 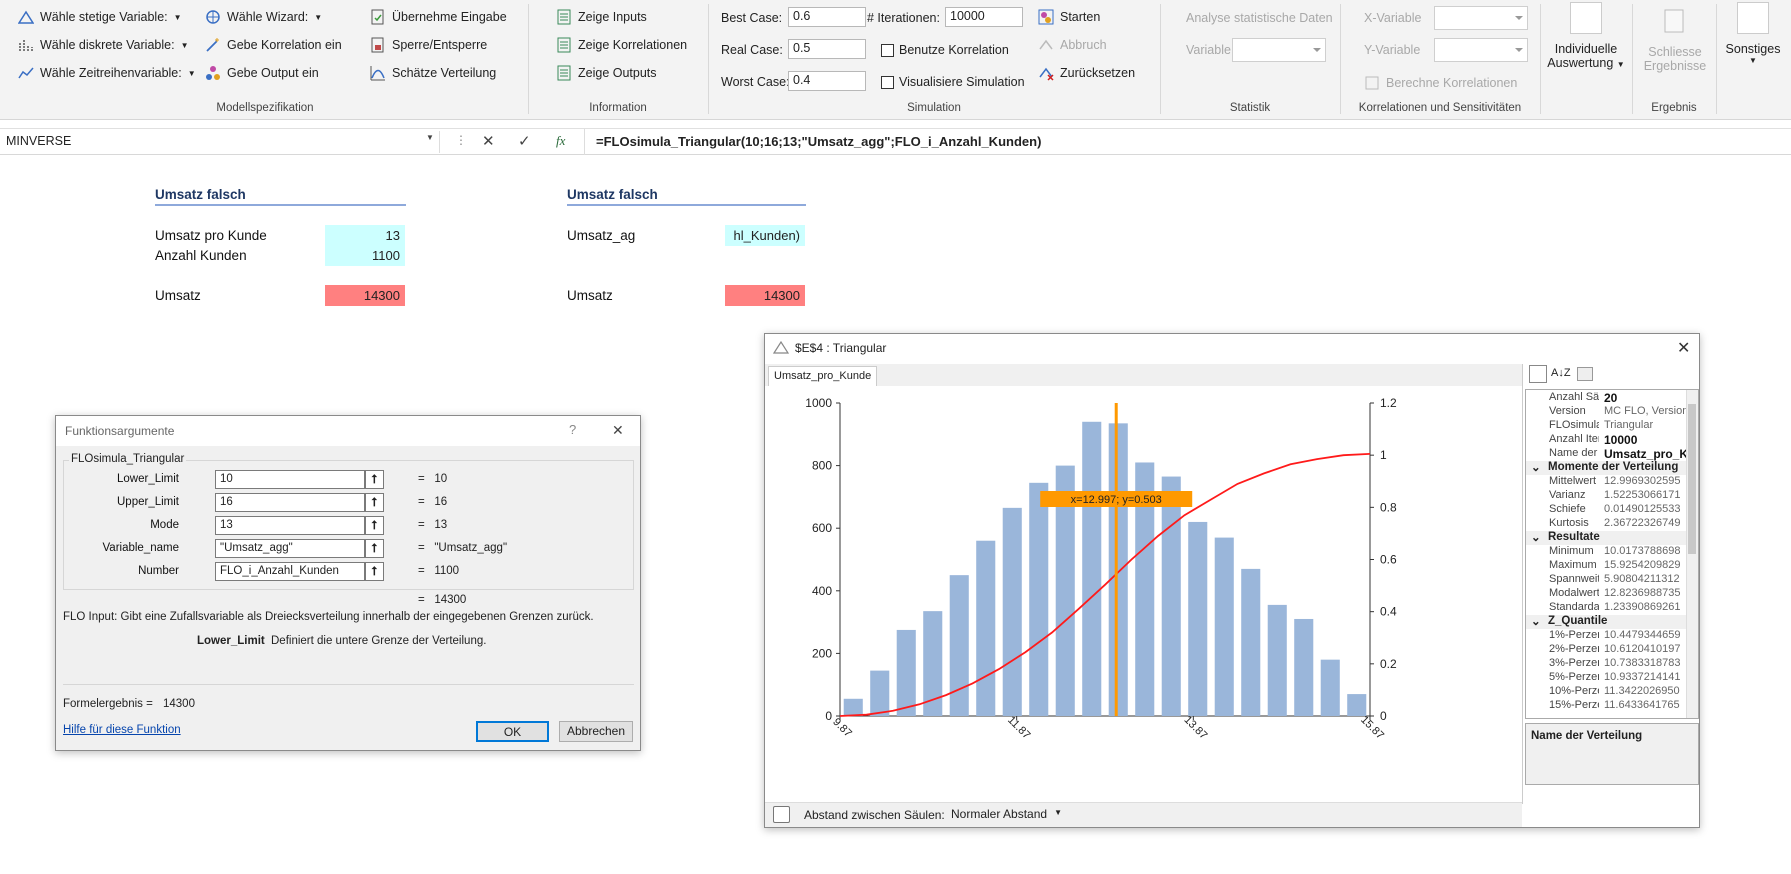 What do you see at coordinates (1612, 692) in the screenshot?
I see `property-row: 10%-Perze 11.3422026950` at bounding box center [1612, 692].